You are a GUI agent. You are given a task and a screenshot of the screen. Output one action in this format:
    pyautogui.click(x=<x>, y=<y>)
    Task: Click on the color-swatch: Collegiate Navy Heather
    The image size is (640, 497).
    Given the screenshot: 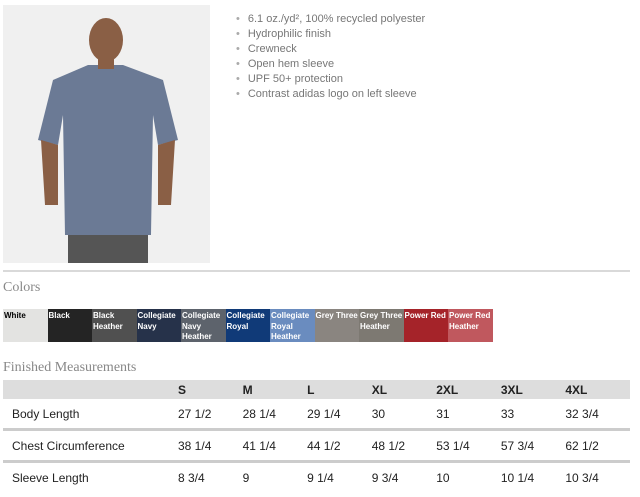 What is the action you would take?
    pyautogui.click(x=203, y=325)
    